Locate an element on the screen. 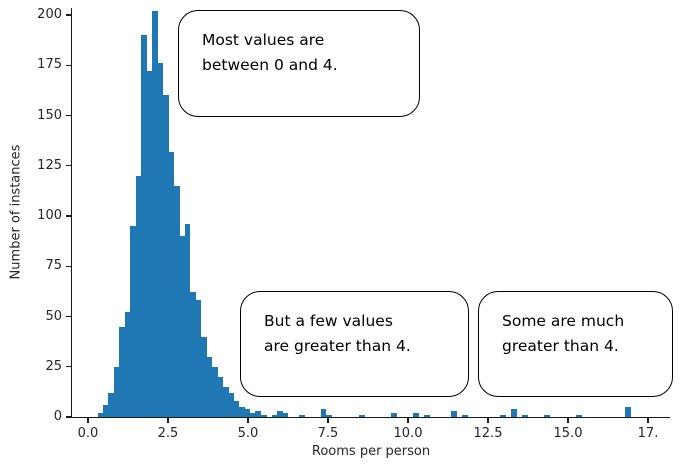 The width and height of the screenshot is (690, 472). x-tick-label: 0.0 is located at coordinates (88, 433).